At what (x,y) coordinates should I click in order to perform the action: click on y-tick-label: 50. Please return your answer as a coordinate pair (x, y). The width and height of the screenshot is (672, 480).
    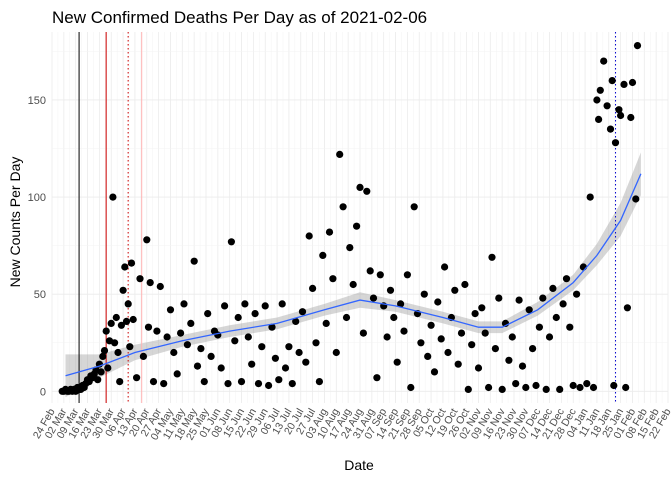
    Looking at the image, I should click on (40, 295).